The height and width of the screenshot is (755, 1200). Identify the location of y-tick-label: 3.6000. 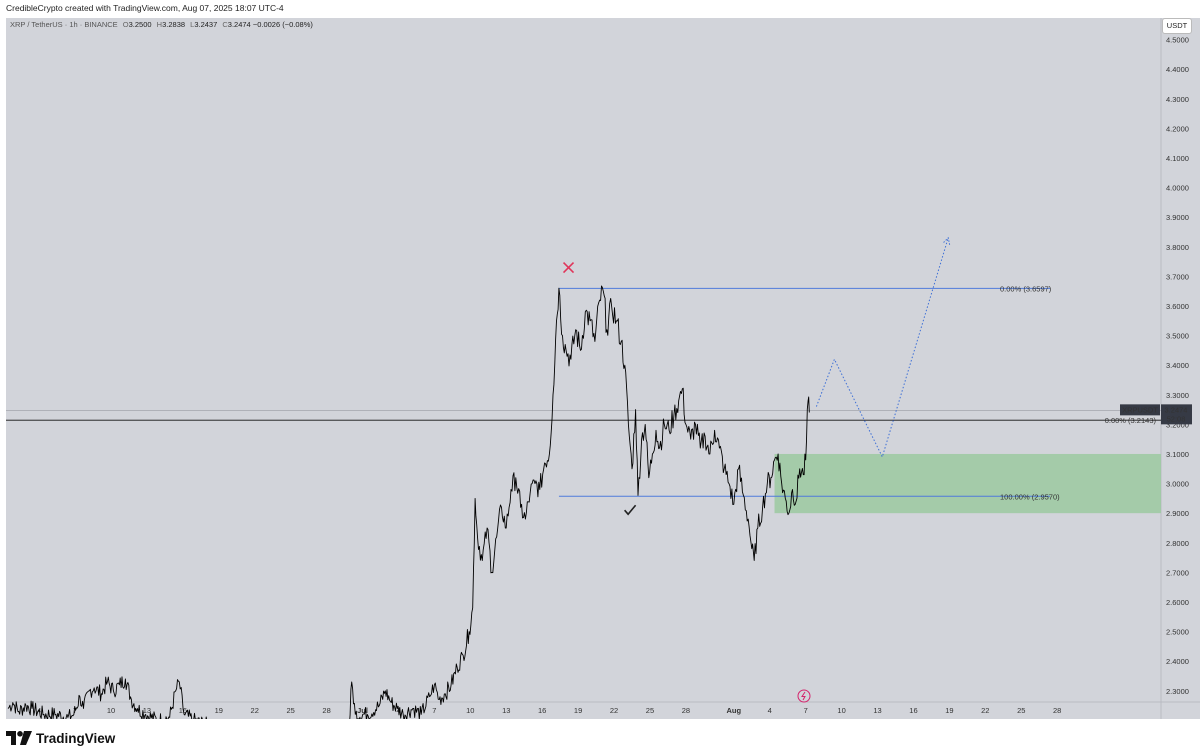
(1177, 306).